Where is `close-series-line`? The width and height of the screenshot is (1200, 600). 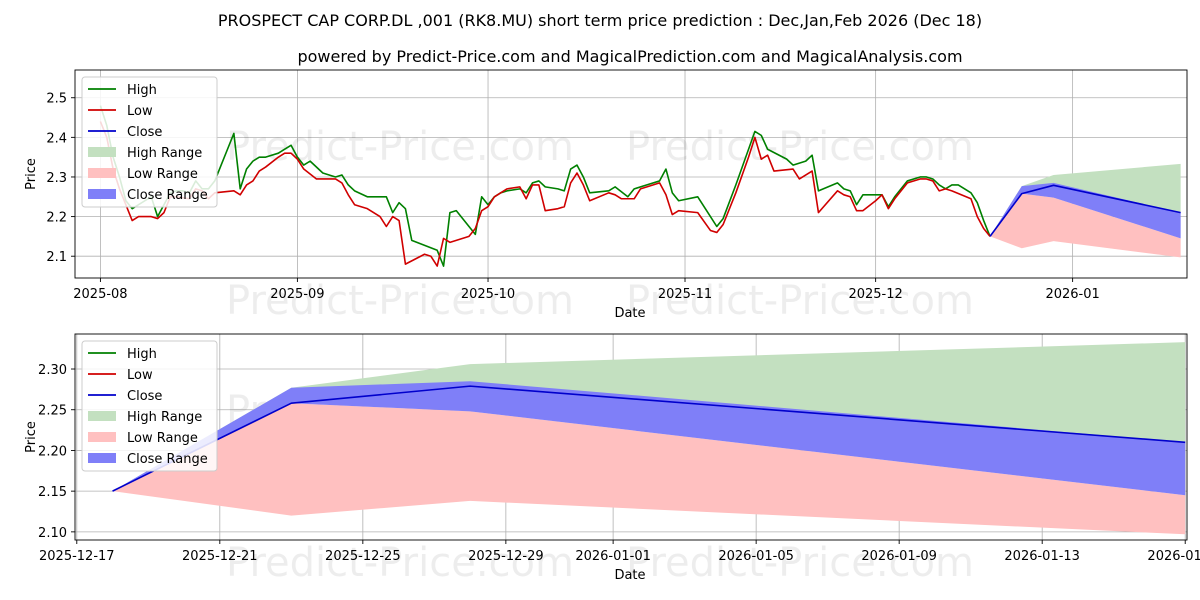
close-series-line is located at coordinates (1085, 210).